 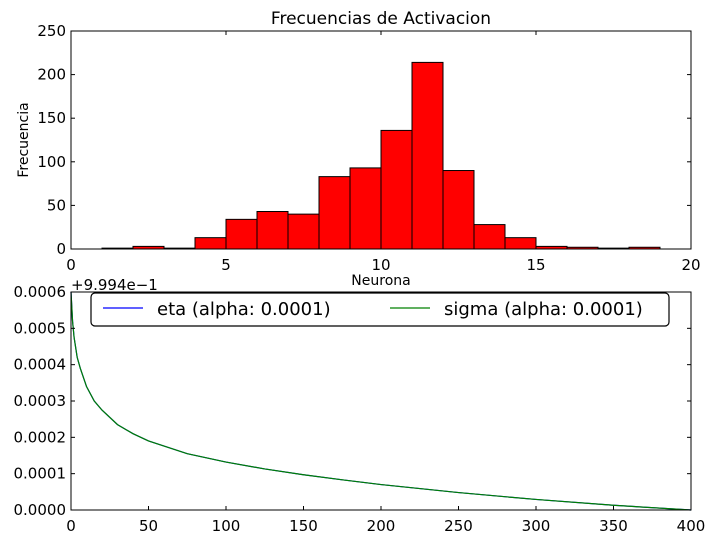 What do you see at coordinates (71, 265) in the screenshot?
I see `histogram-x-tick-label: 0` at bounding box center [71, 265].